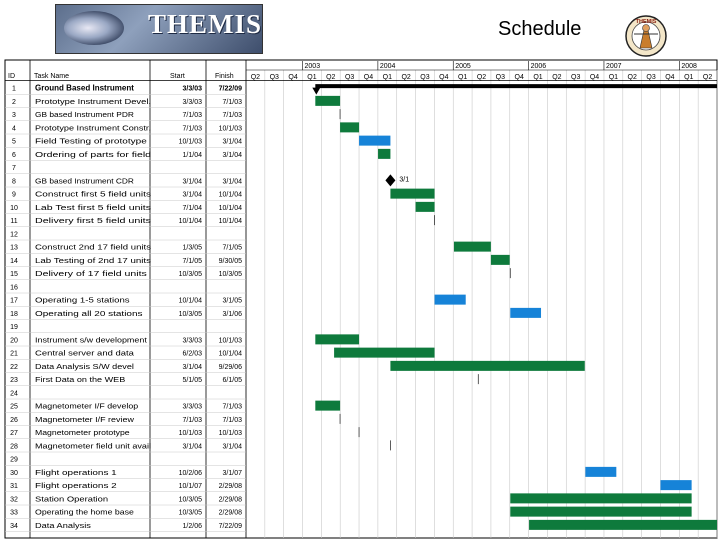 This screenshot has height=540, width=720. Describe the element at coordinates (14, 433) in the screenshot. I see `row-id: 27` at that location.